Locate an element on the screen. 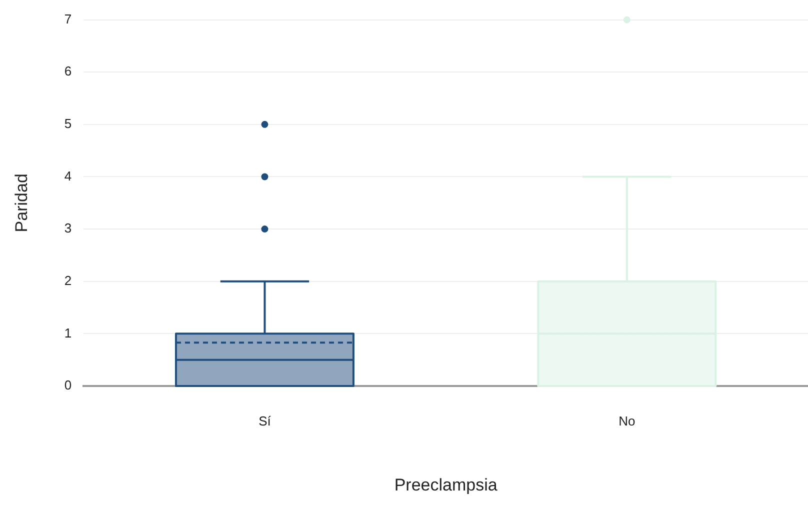 The height and width of the screenshot is (508, 808). y-tick-label: 5 is located at coordinates (68, 124).